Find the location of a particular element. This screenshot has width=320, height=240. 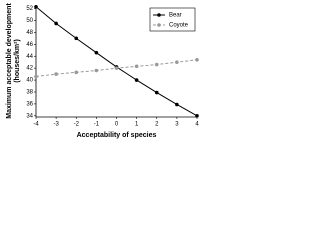

legend-label: Coyote is located at coordinates (179, 26).